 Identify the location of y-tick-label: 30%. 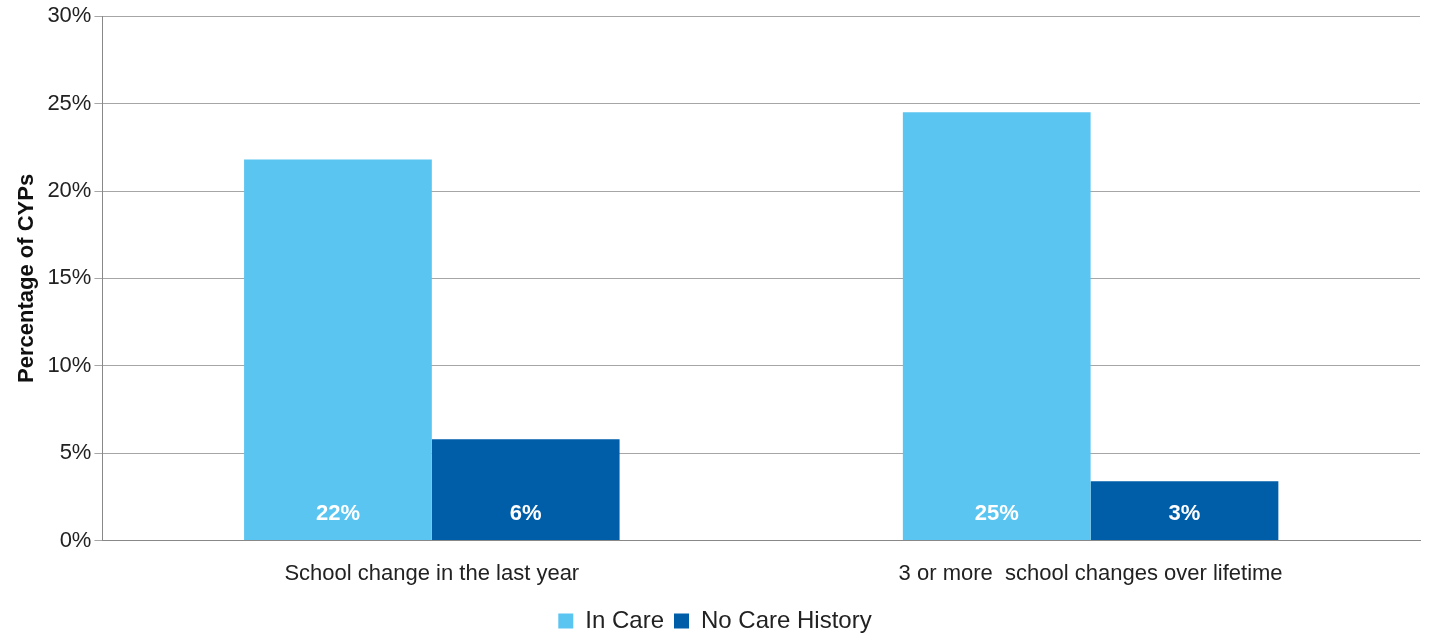
(69, 15).